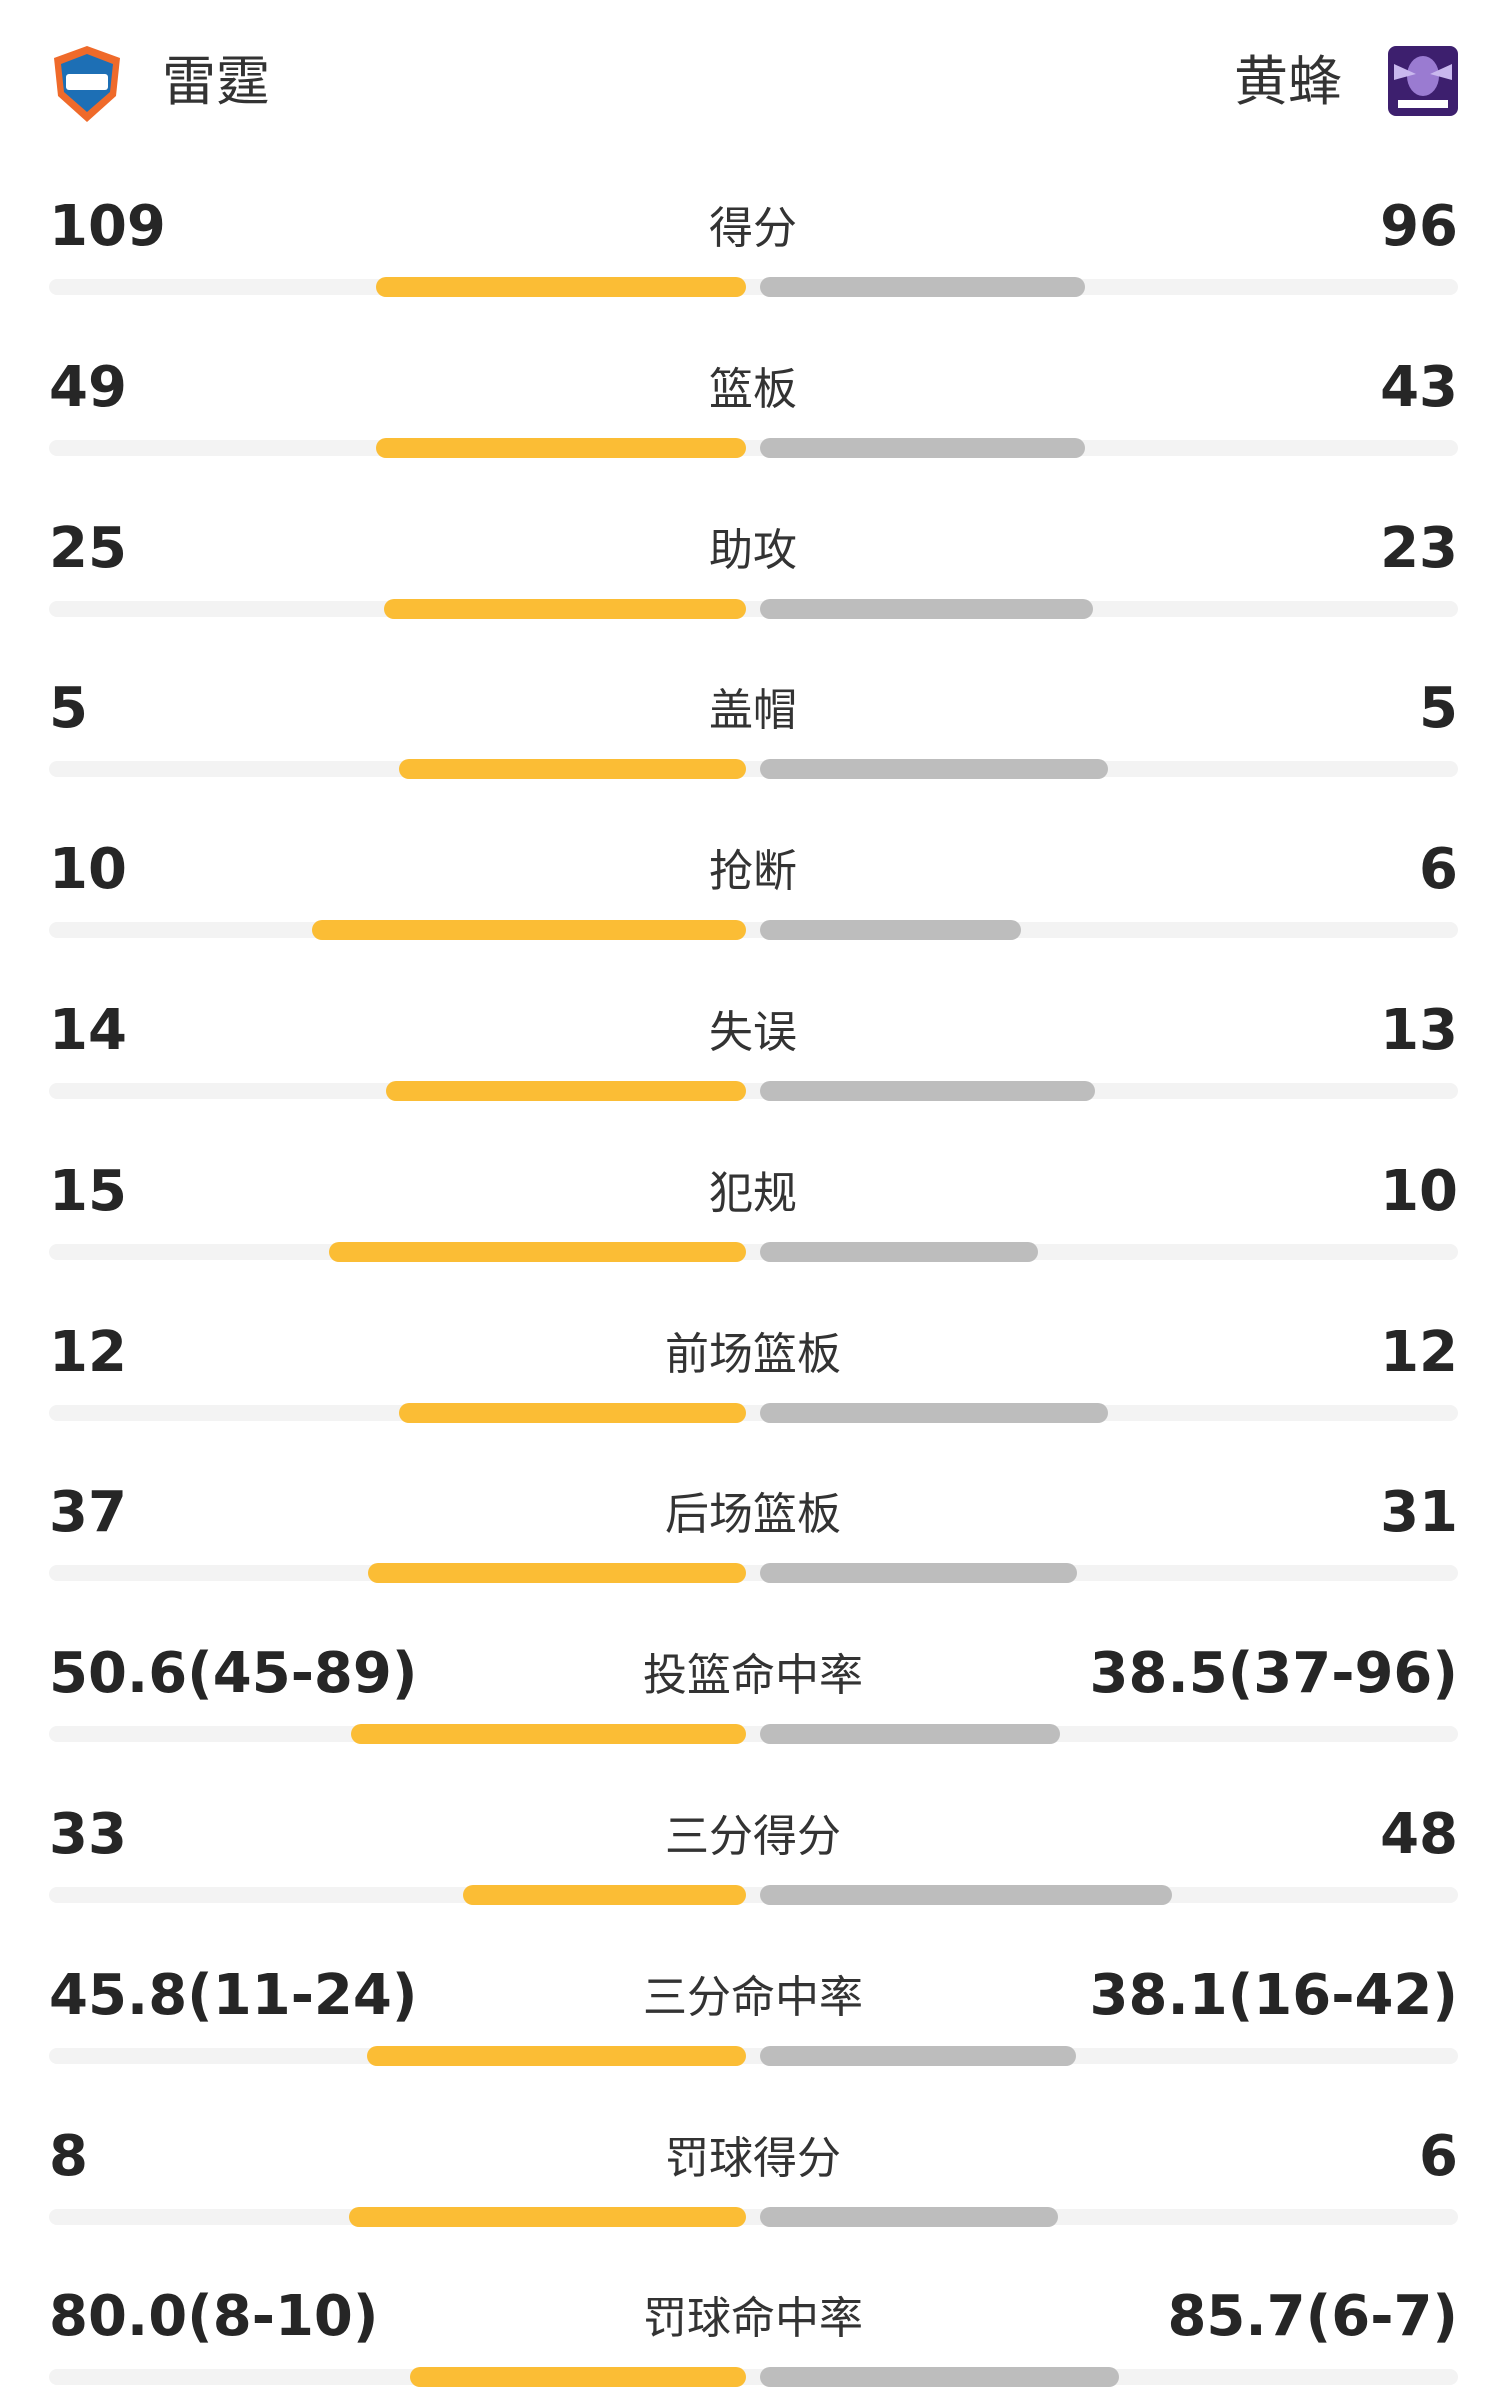  Describe the element at coordinates (1423, 72) in the screenshot. I see `logo-wings` at that location.